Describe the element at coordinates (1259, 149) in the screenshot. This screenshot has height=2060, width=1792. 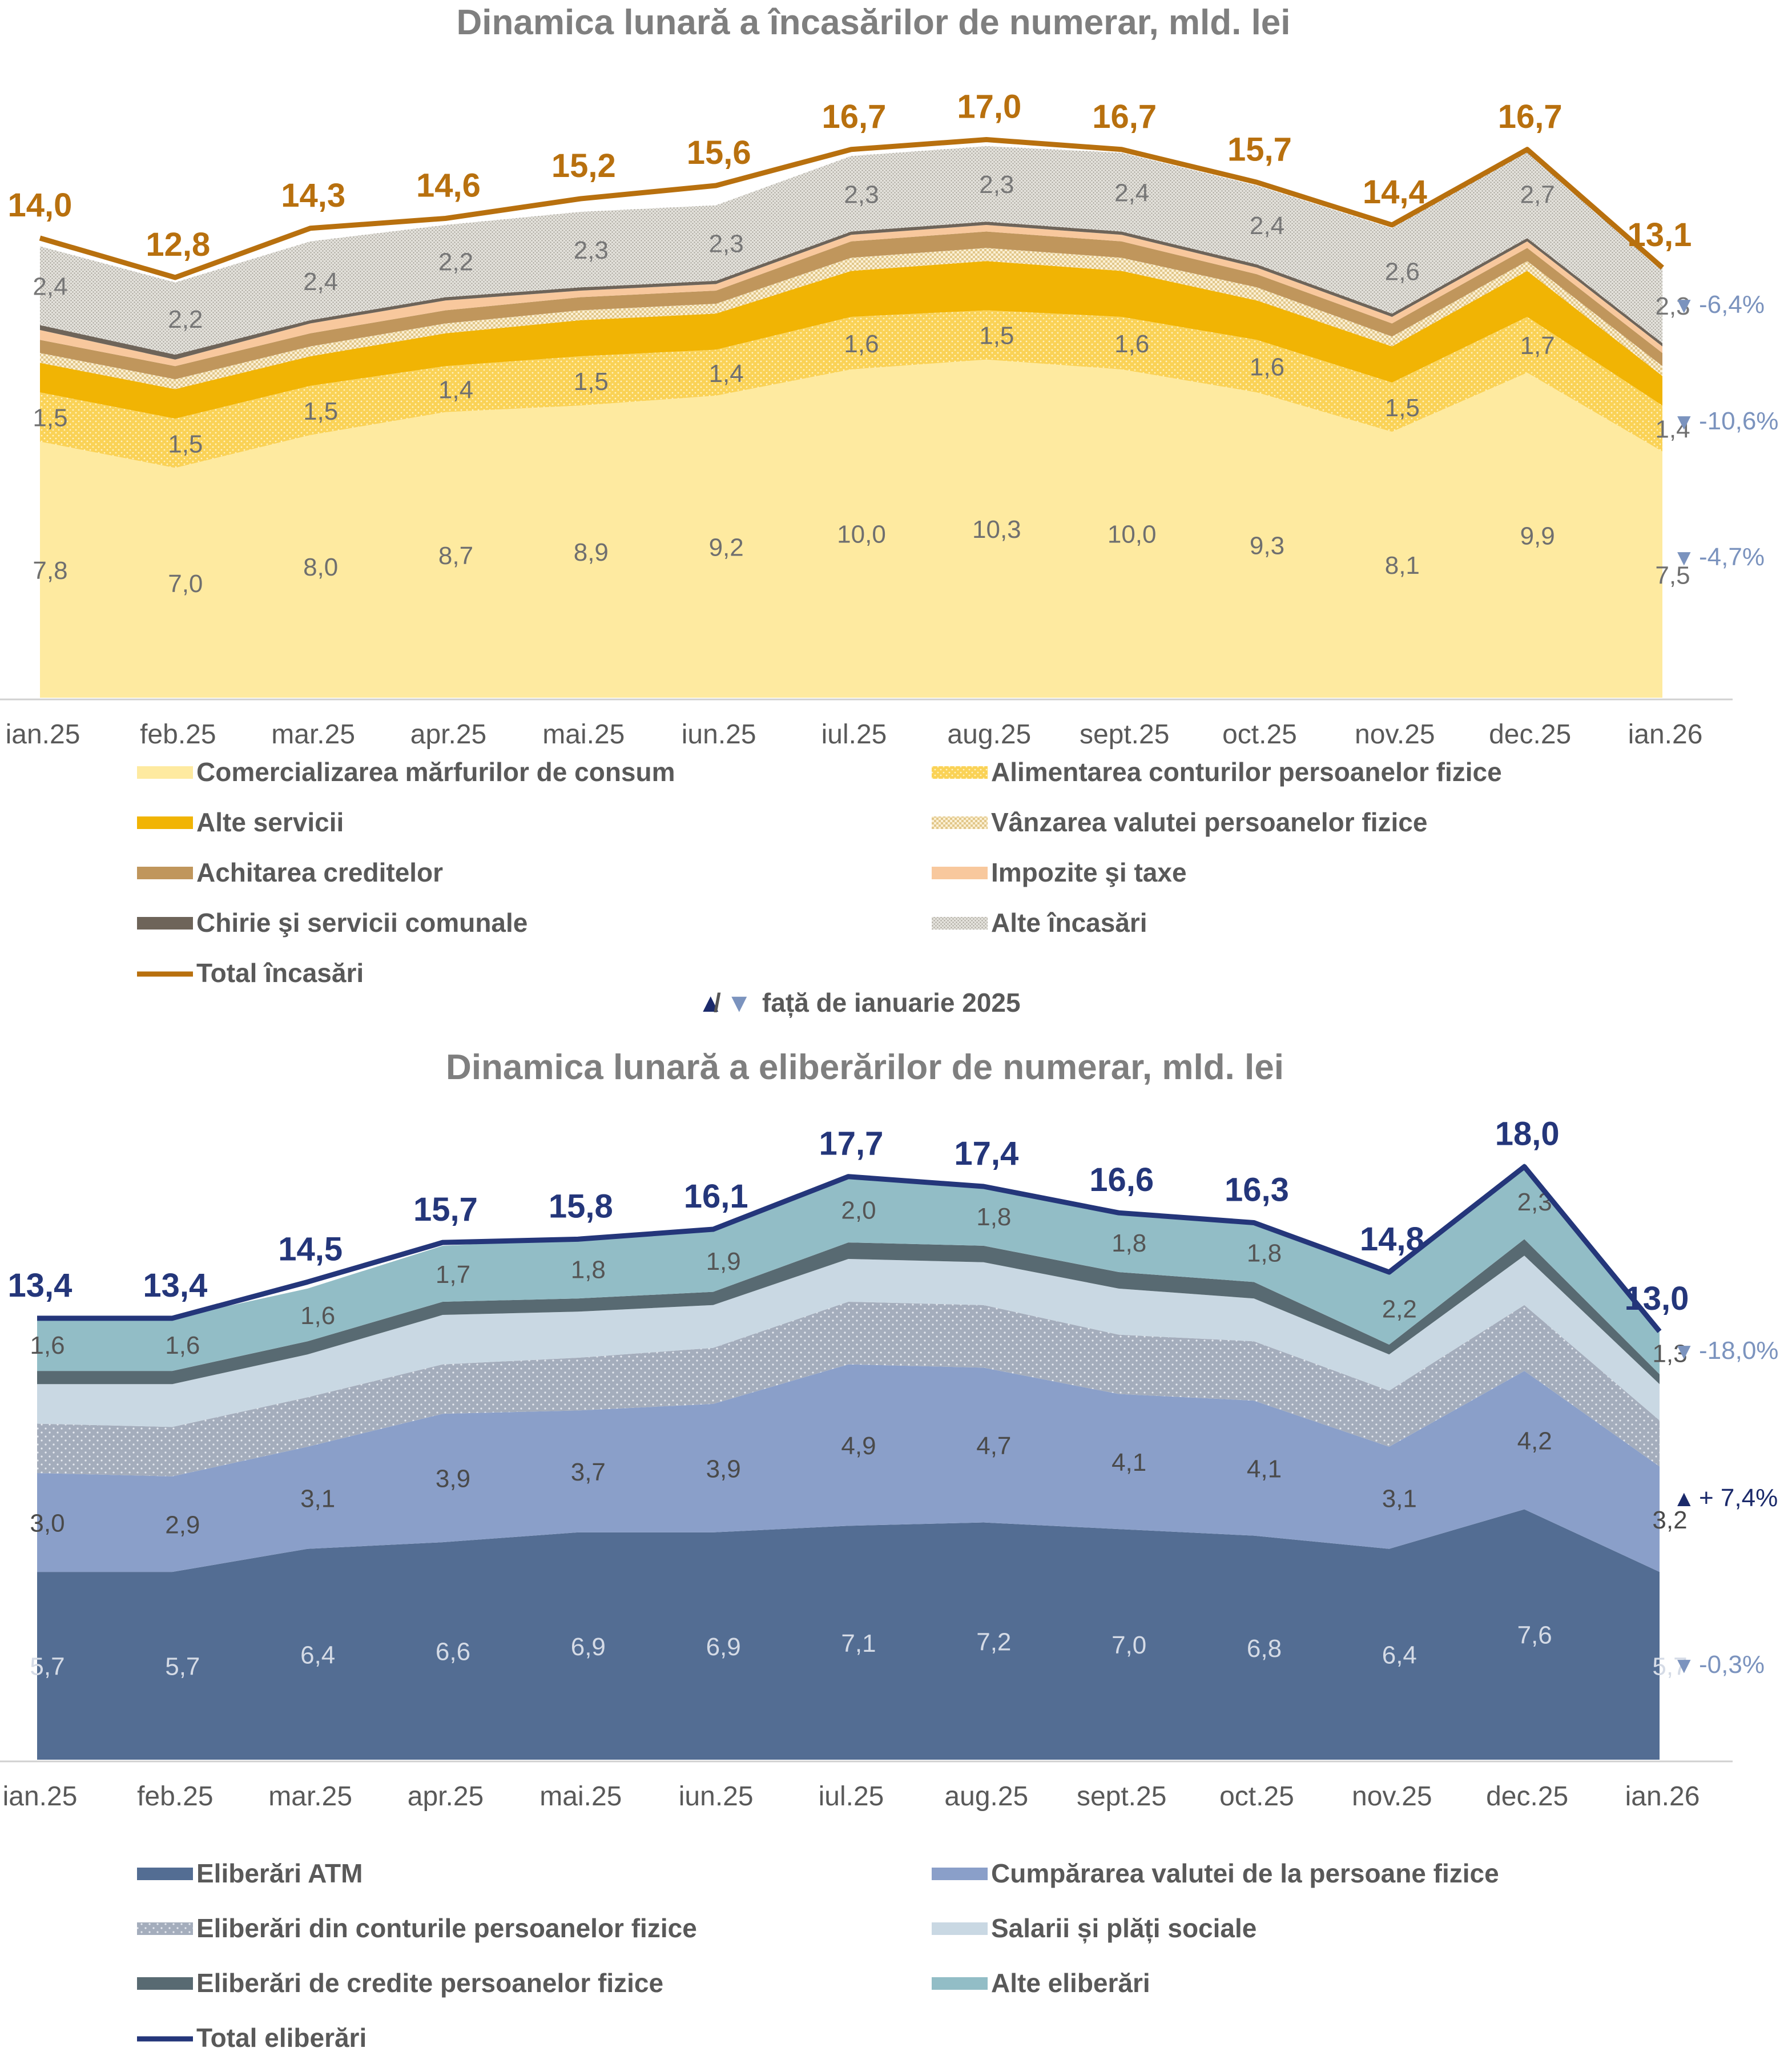
I see `total-label: 15,7` at that location.